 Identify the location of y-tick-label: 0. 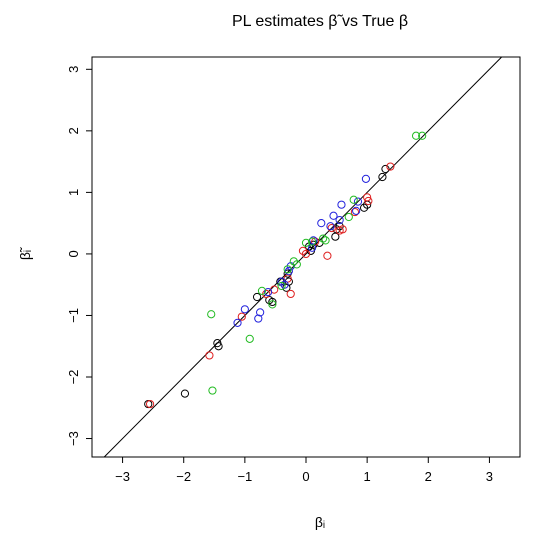
(73, 253).